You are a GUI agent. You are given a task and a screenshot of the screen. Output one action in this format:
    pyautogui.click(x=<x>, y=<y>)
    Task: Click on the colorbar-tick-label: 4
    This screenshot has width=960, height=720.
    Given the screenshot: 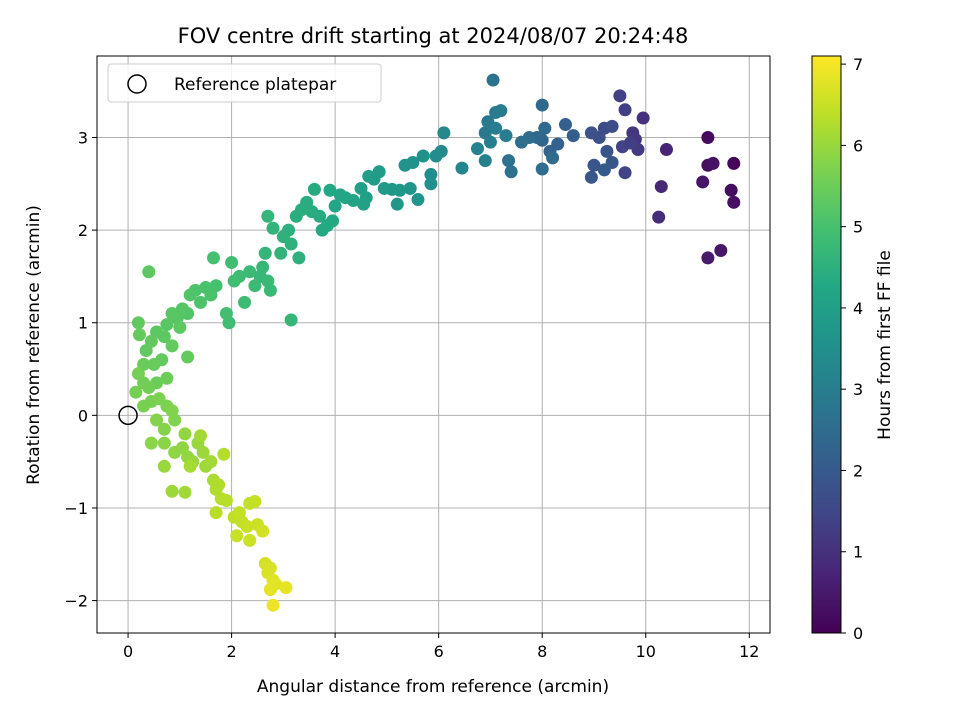 What is the action you would take?
    pyautogui.click(x=858, y=308)
    